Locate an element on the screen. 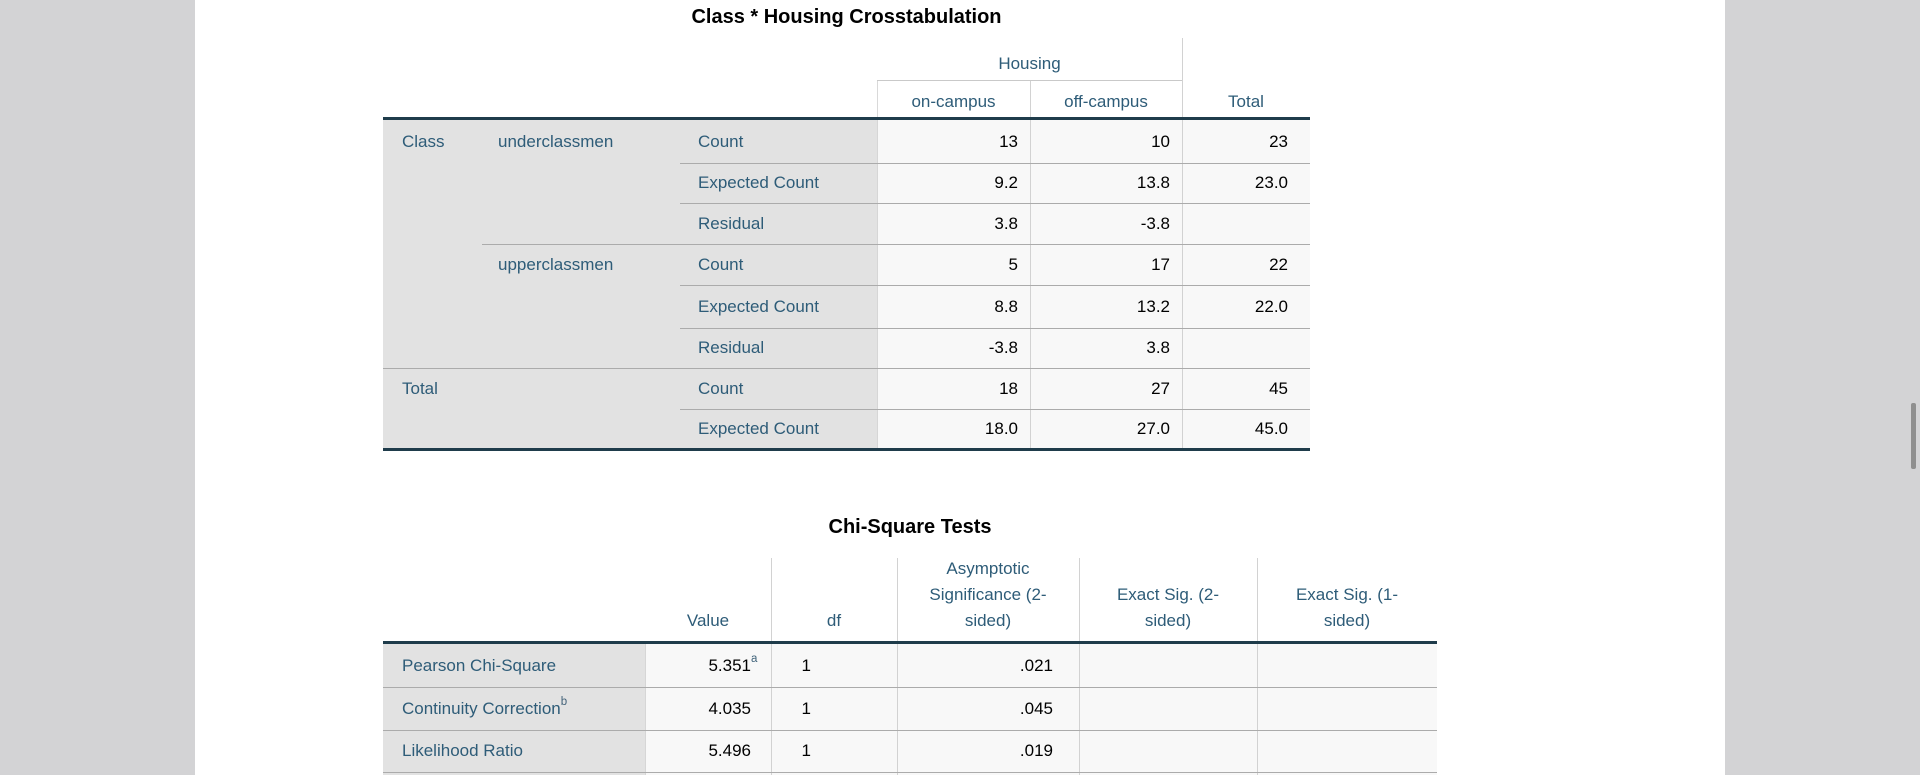  cell-value: 27.0 is located at coordinates (1153, 428).